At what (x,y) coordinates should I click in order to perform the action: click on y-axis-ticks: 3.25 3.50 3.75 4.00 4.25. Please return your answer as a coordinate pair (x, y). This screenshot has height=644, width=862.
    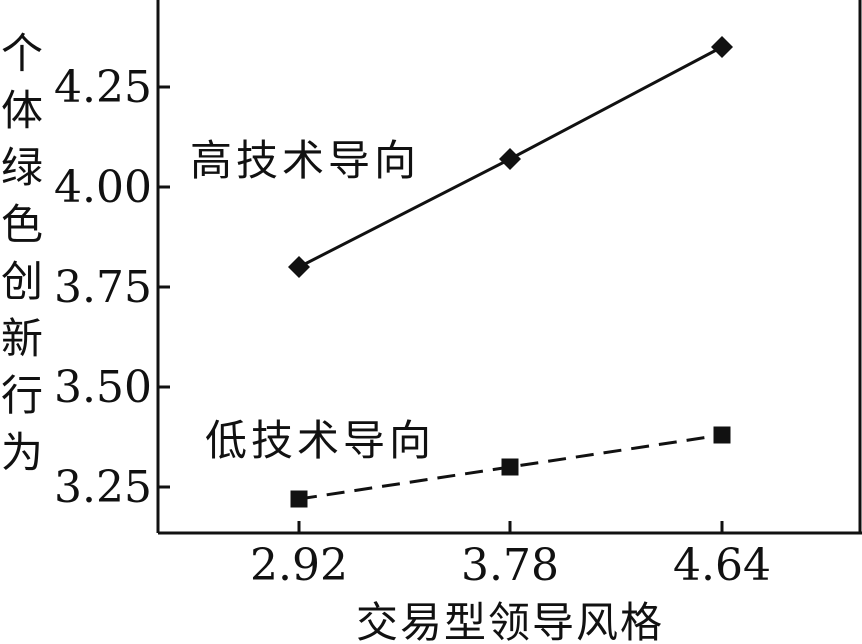
    Looking at the image, I should click on (112, 287).